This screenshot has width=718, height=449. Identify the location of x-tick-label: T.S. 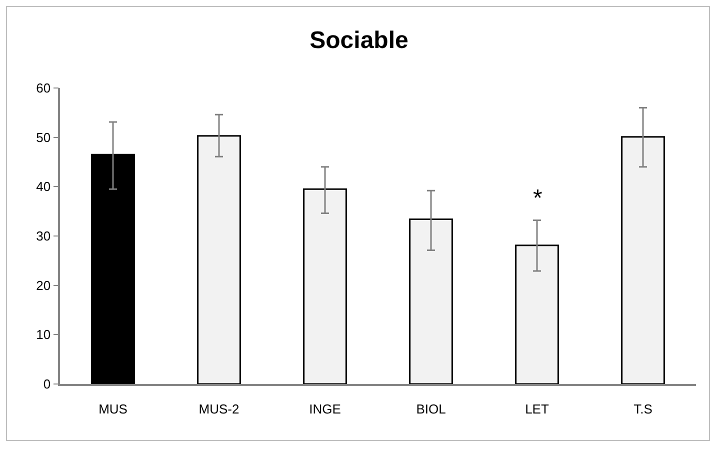
(643, 408).